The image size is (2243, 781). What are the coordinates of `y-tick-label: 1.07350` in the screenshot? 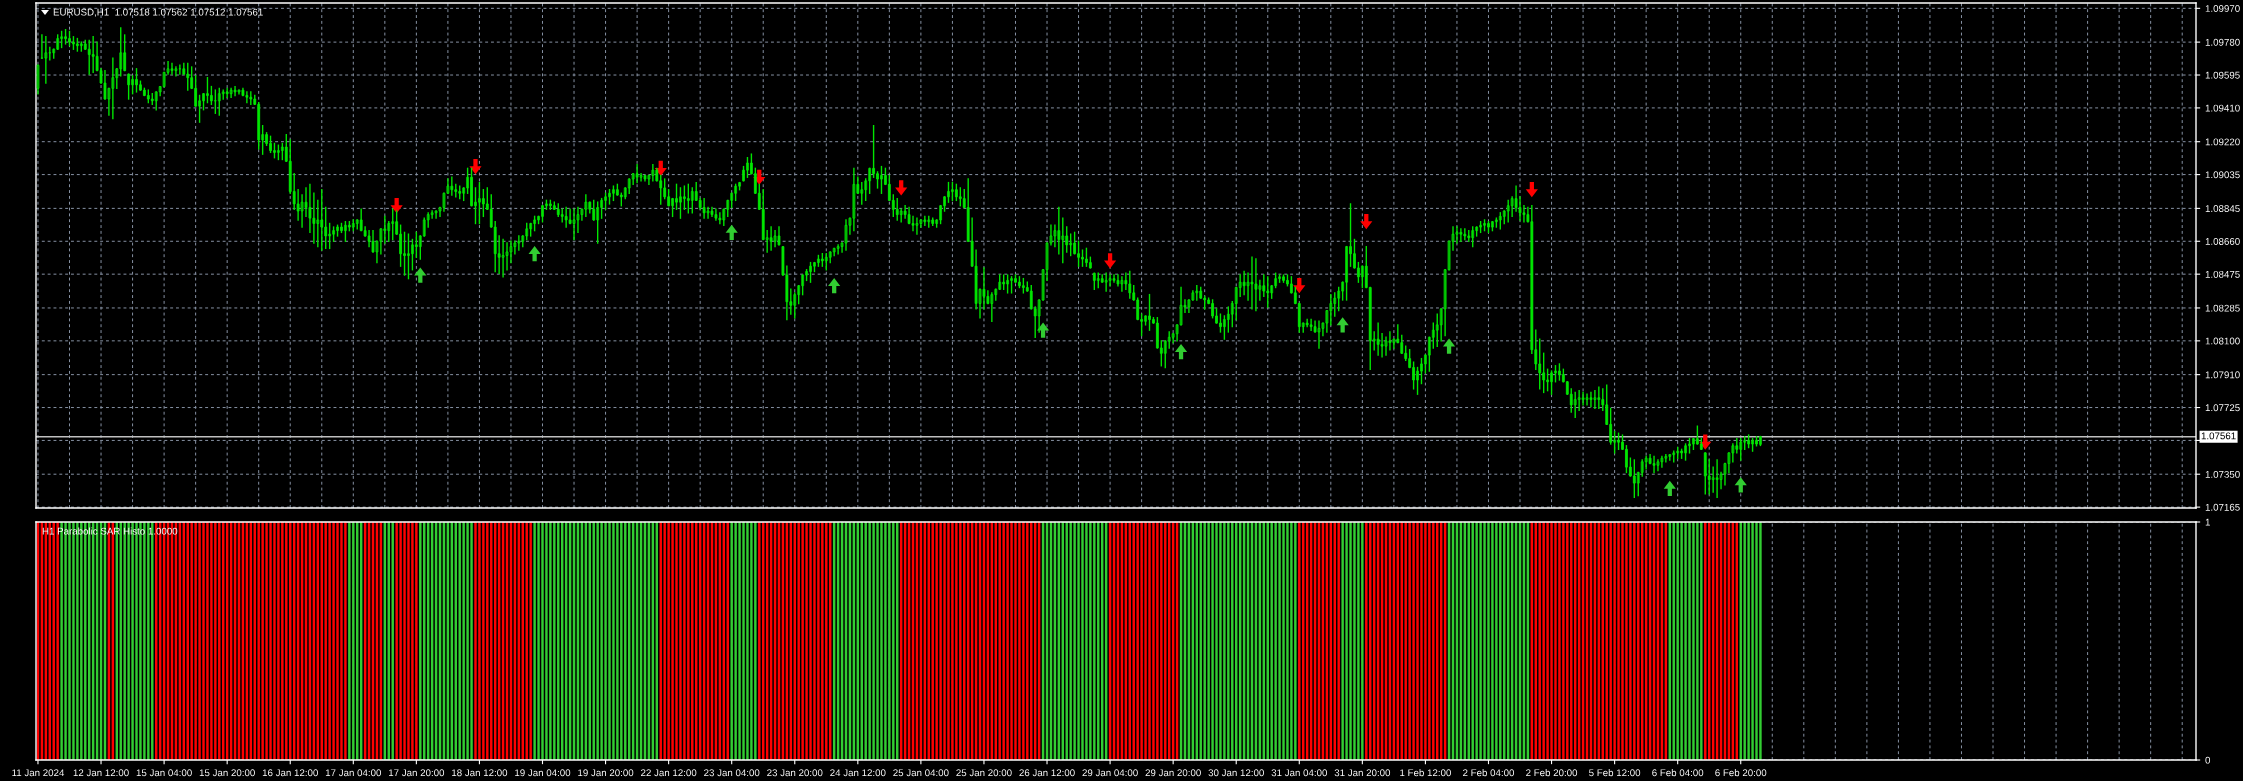 It's located at (2222, 474).